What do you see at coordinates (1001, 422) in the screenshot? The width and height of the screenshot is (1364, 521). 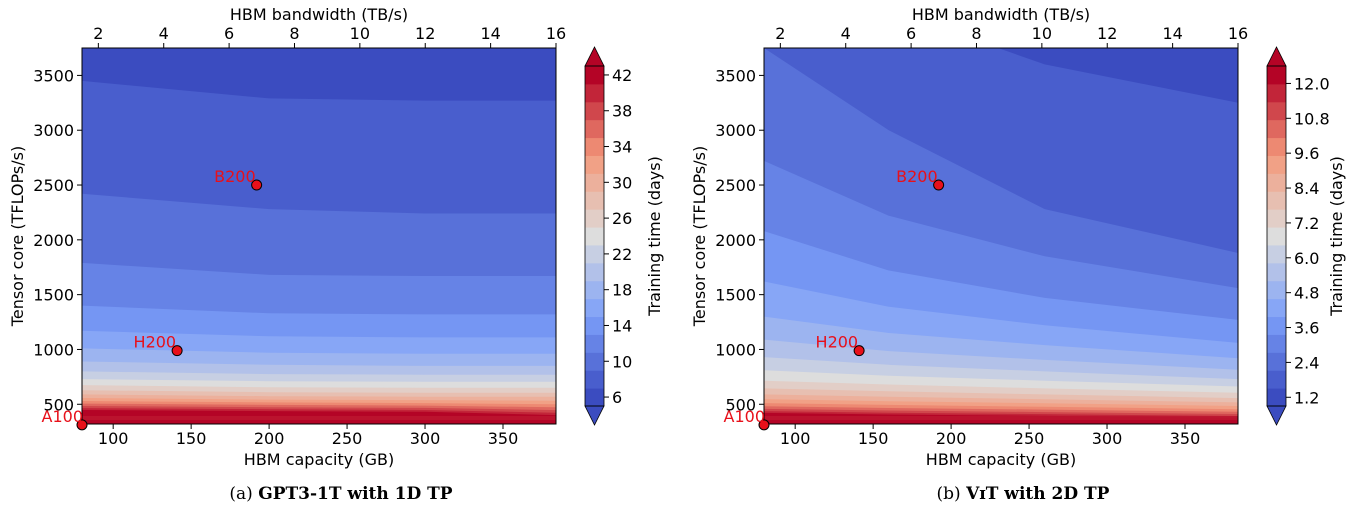 I see `chart1-contour-band` at bounding box center [1001, 422].